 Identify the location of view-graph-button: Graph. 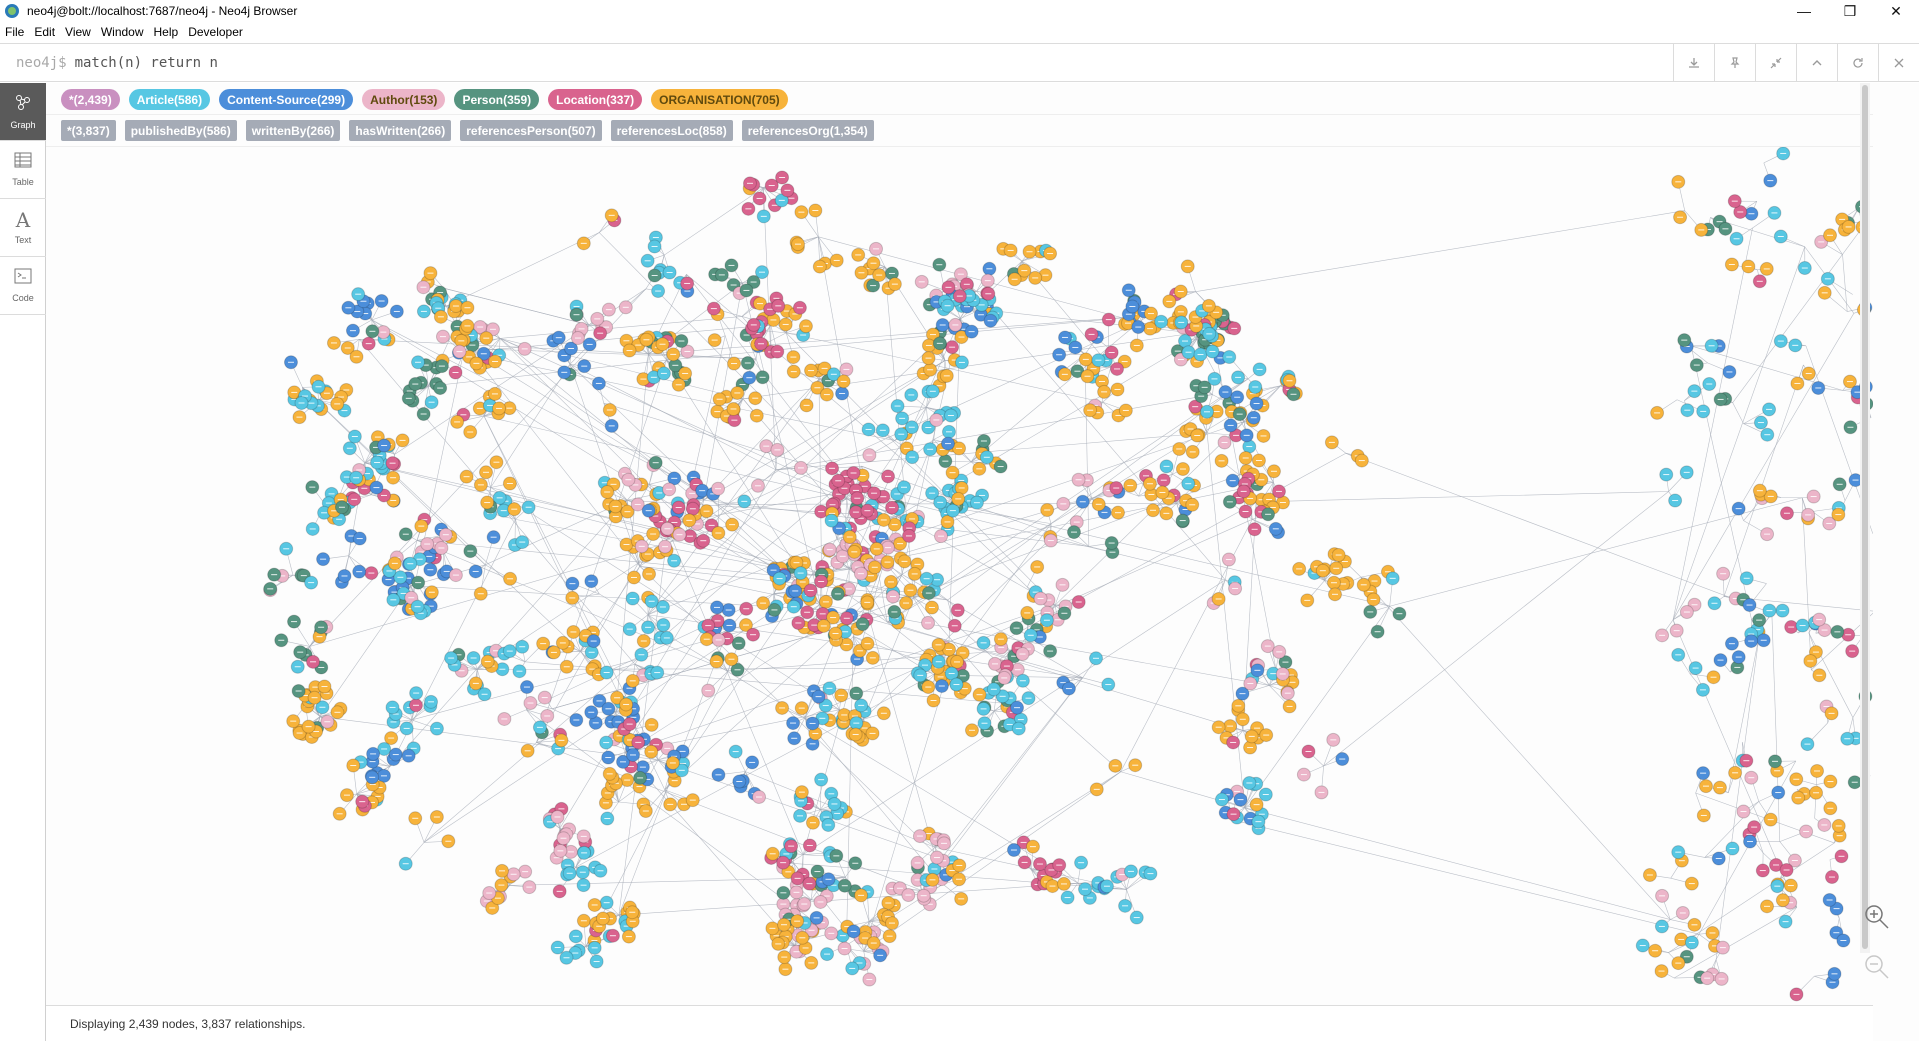
(23, 112).